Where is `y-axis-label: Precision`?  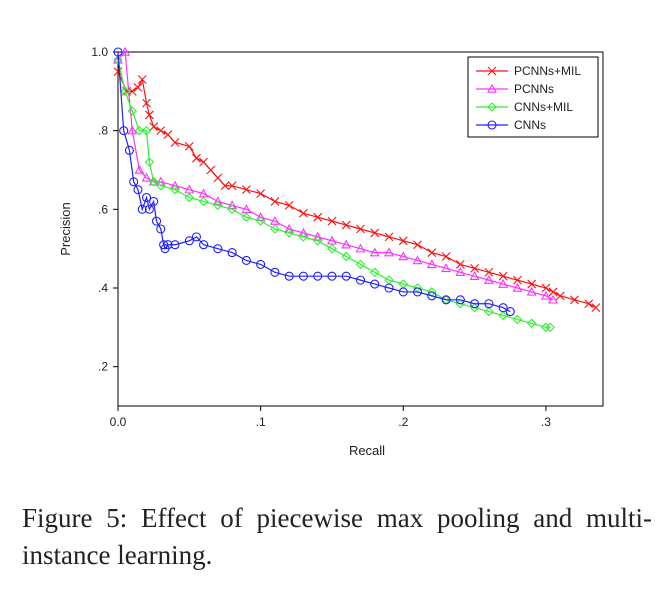
y-axis-label: Precision is located at coordinates (65, 228).